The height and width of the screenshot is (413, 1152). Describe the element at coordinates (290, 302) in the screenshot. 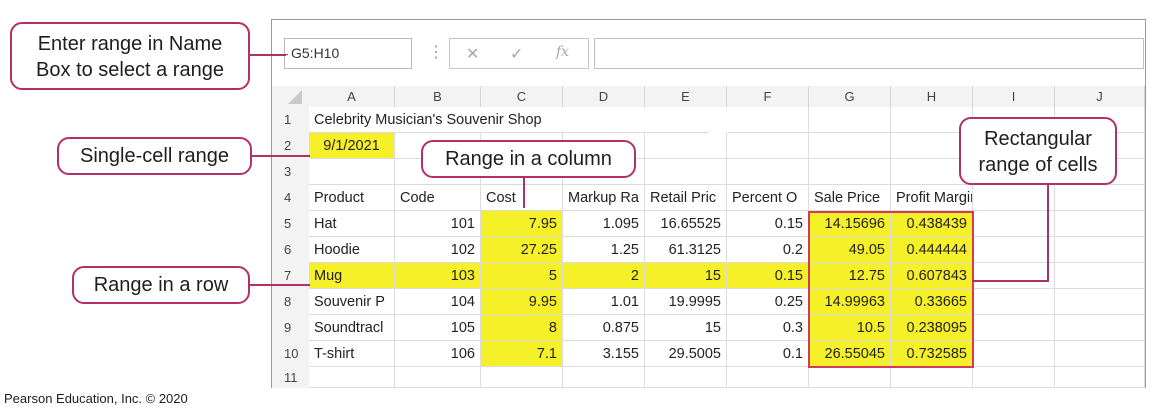

I see `row-header-8: 8` at that location.